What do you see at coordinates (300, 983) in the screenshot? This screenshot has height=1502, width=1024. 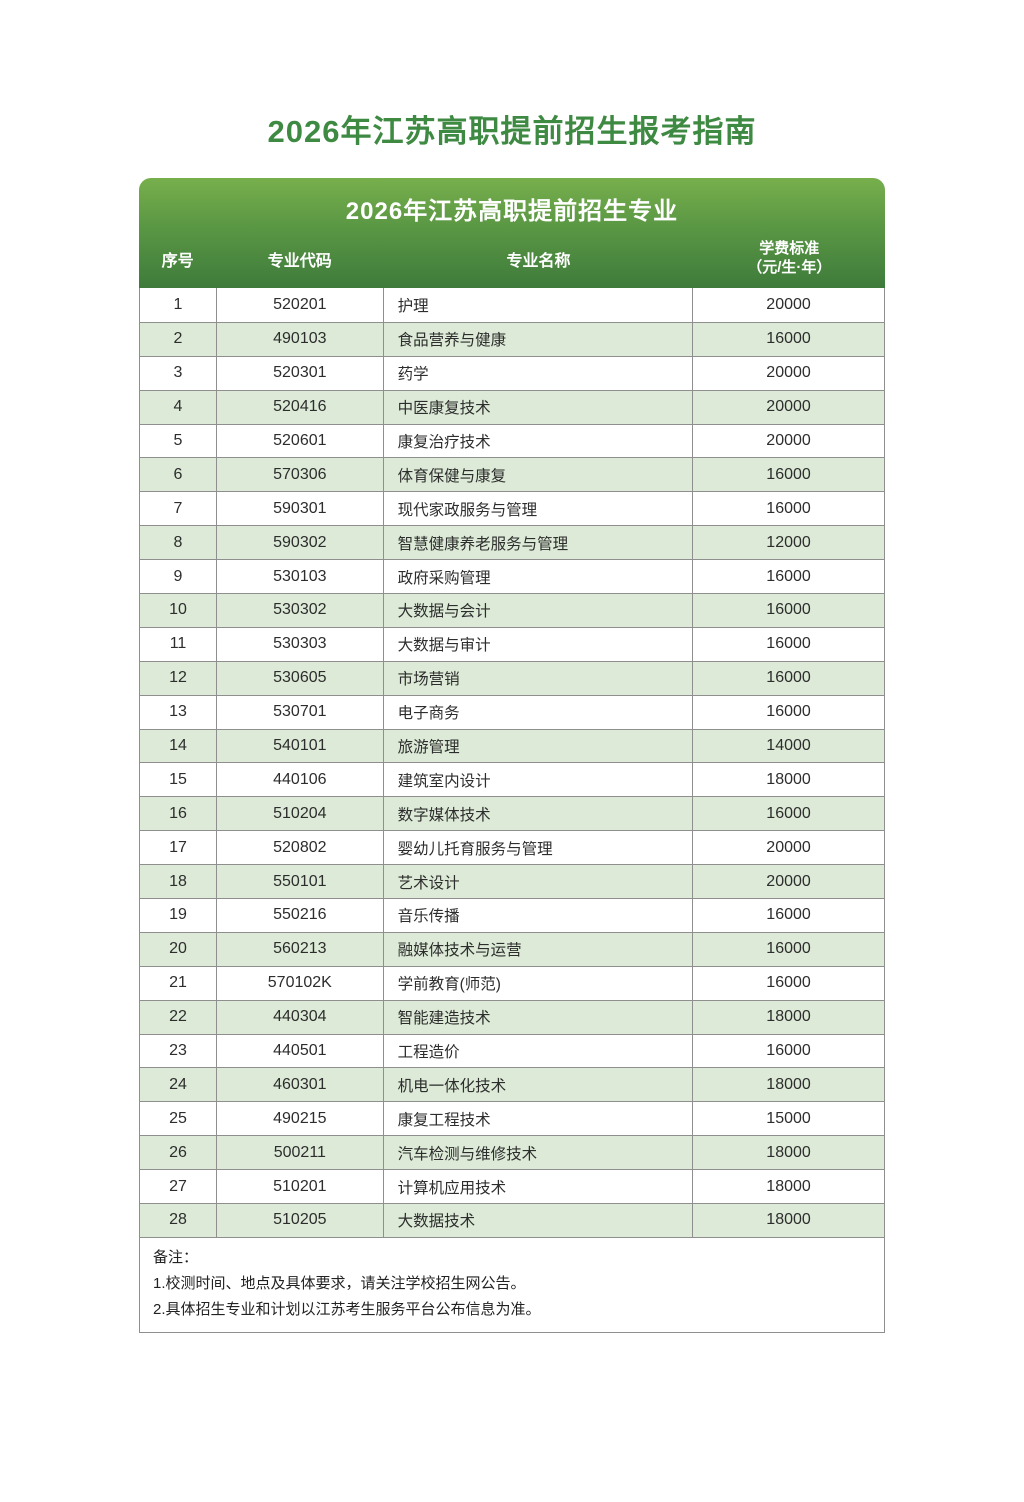 I see `cell-code: 570102K` at bounding box center [300, 983].